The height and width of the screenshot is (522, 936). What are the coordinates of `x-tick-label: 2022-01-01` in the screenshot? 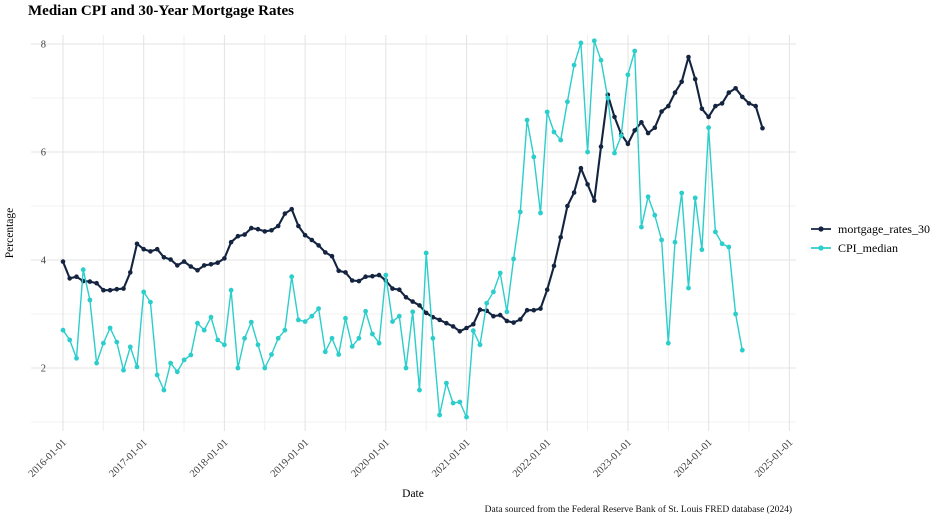 It's located at (532, 458).